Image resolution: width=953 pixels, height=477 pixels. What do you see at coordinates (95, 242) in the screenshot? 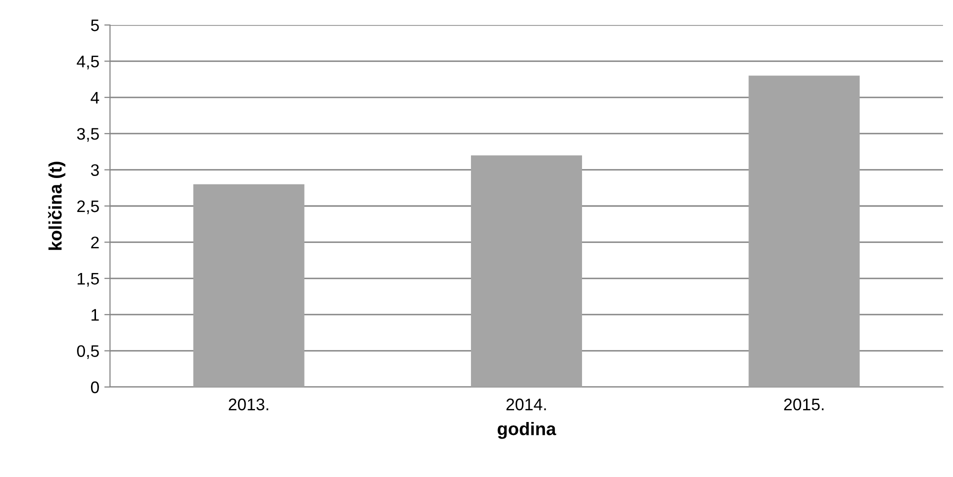
I see `y-tick-label: 2` at bounding box center [95, 242].